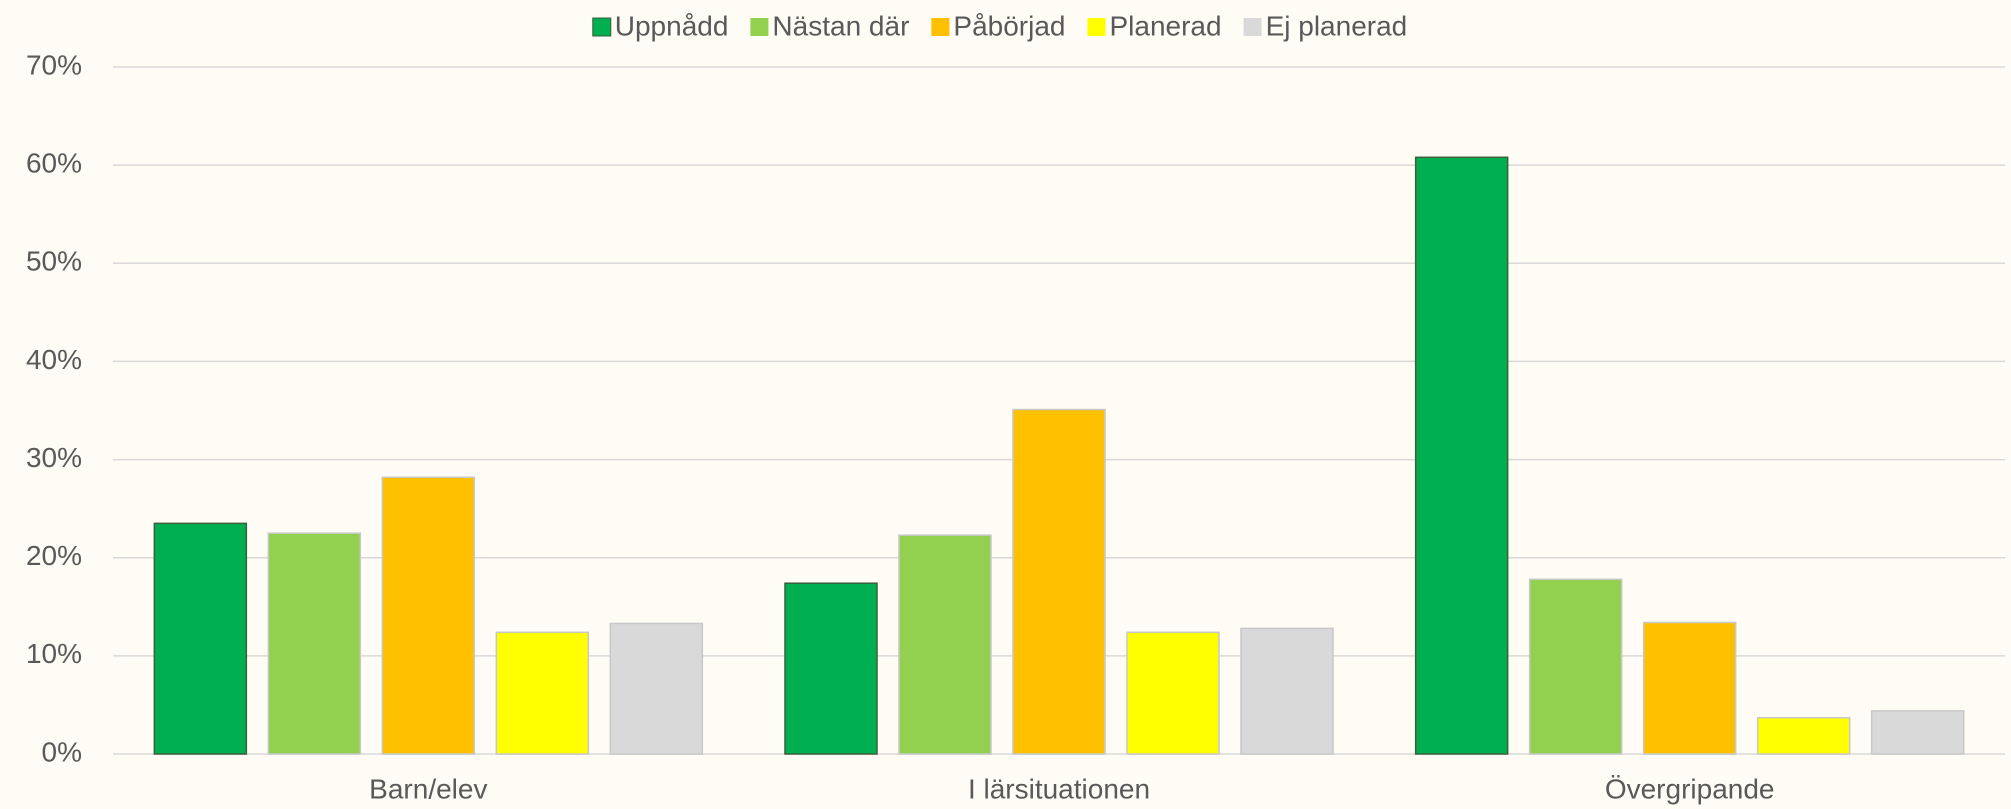 The height and width of the screenshot is (809, 2011). Describe the element at coordinates (1165, 25) in the screenshot. I see `legend-label: Planerad` at that location.